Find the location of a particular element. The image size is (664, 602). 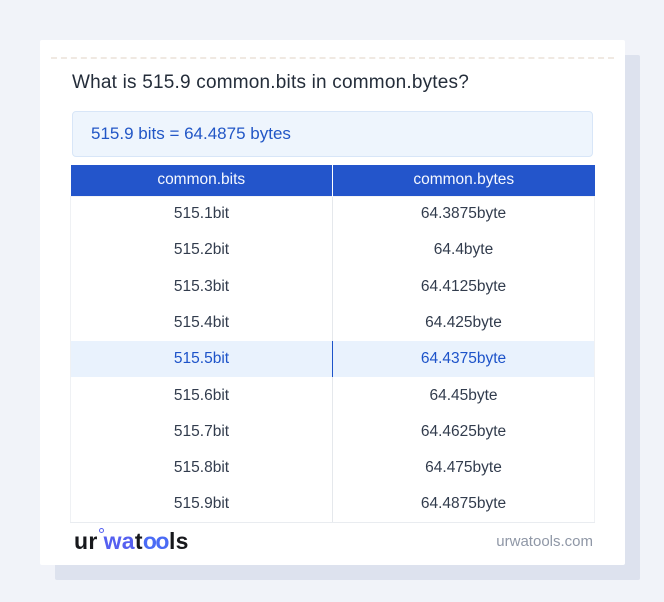

logo-part-oo: oo is located at coordinates (156, 540).